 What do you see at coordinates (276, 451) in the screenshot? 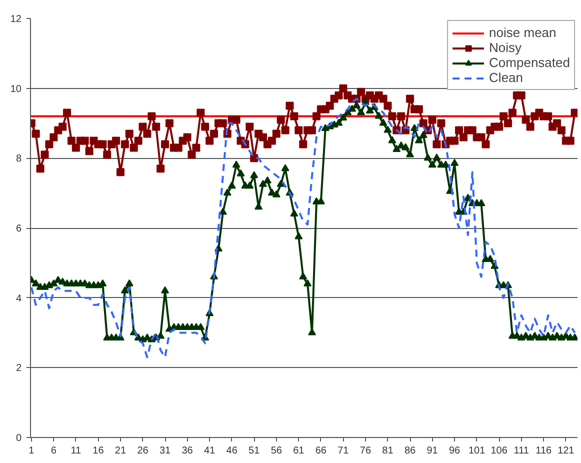
I see `x-tick-label: 56` at bounding box center [276, 451].